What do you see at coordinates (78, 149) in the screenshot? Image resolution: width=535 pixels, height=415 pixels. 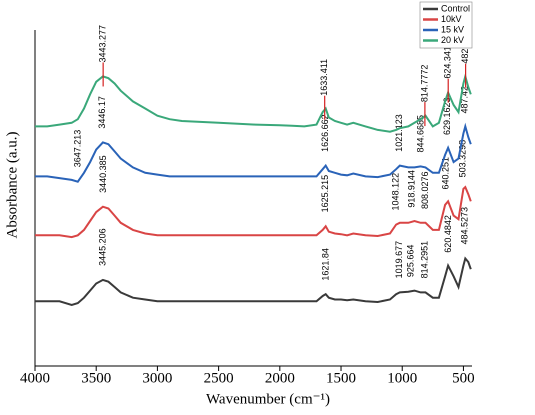 I see `peak-label: 3647.213` at bounding box center [78, 149].